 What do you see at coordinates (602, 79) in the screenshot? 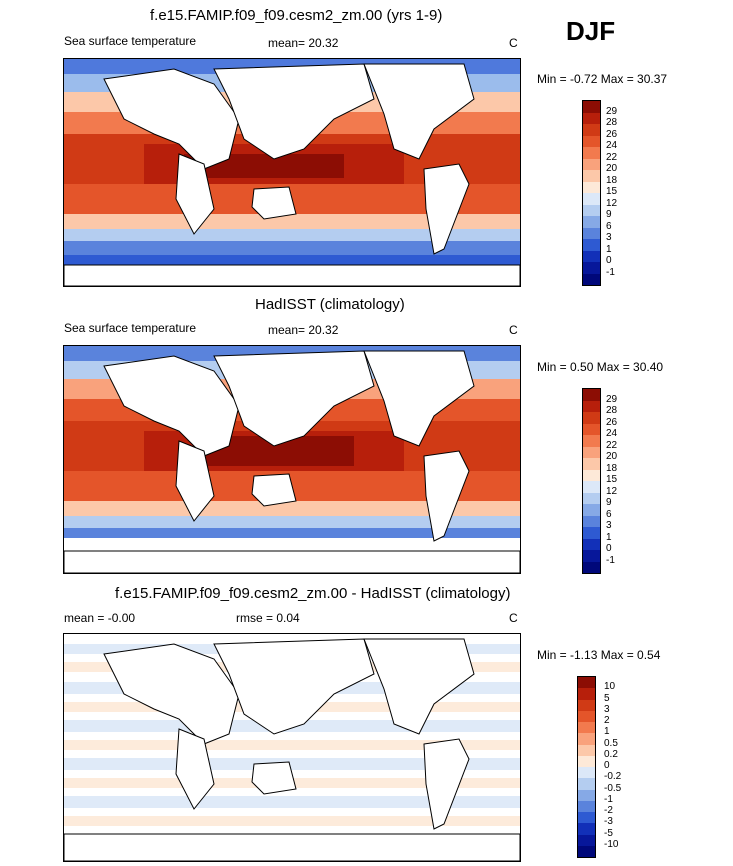
I see `panel-1-minmax-label: Min = -0.72 Max = 30.37` at bounding box center [602, 79].